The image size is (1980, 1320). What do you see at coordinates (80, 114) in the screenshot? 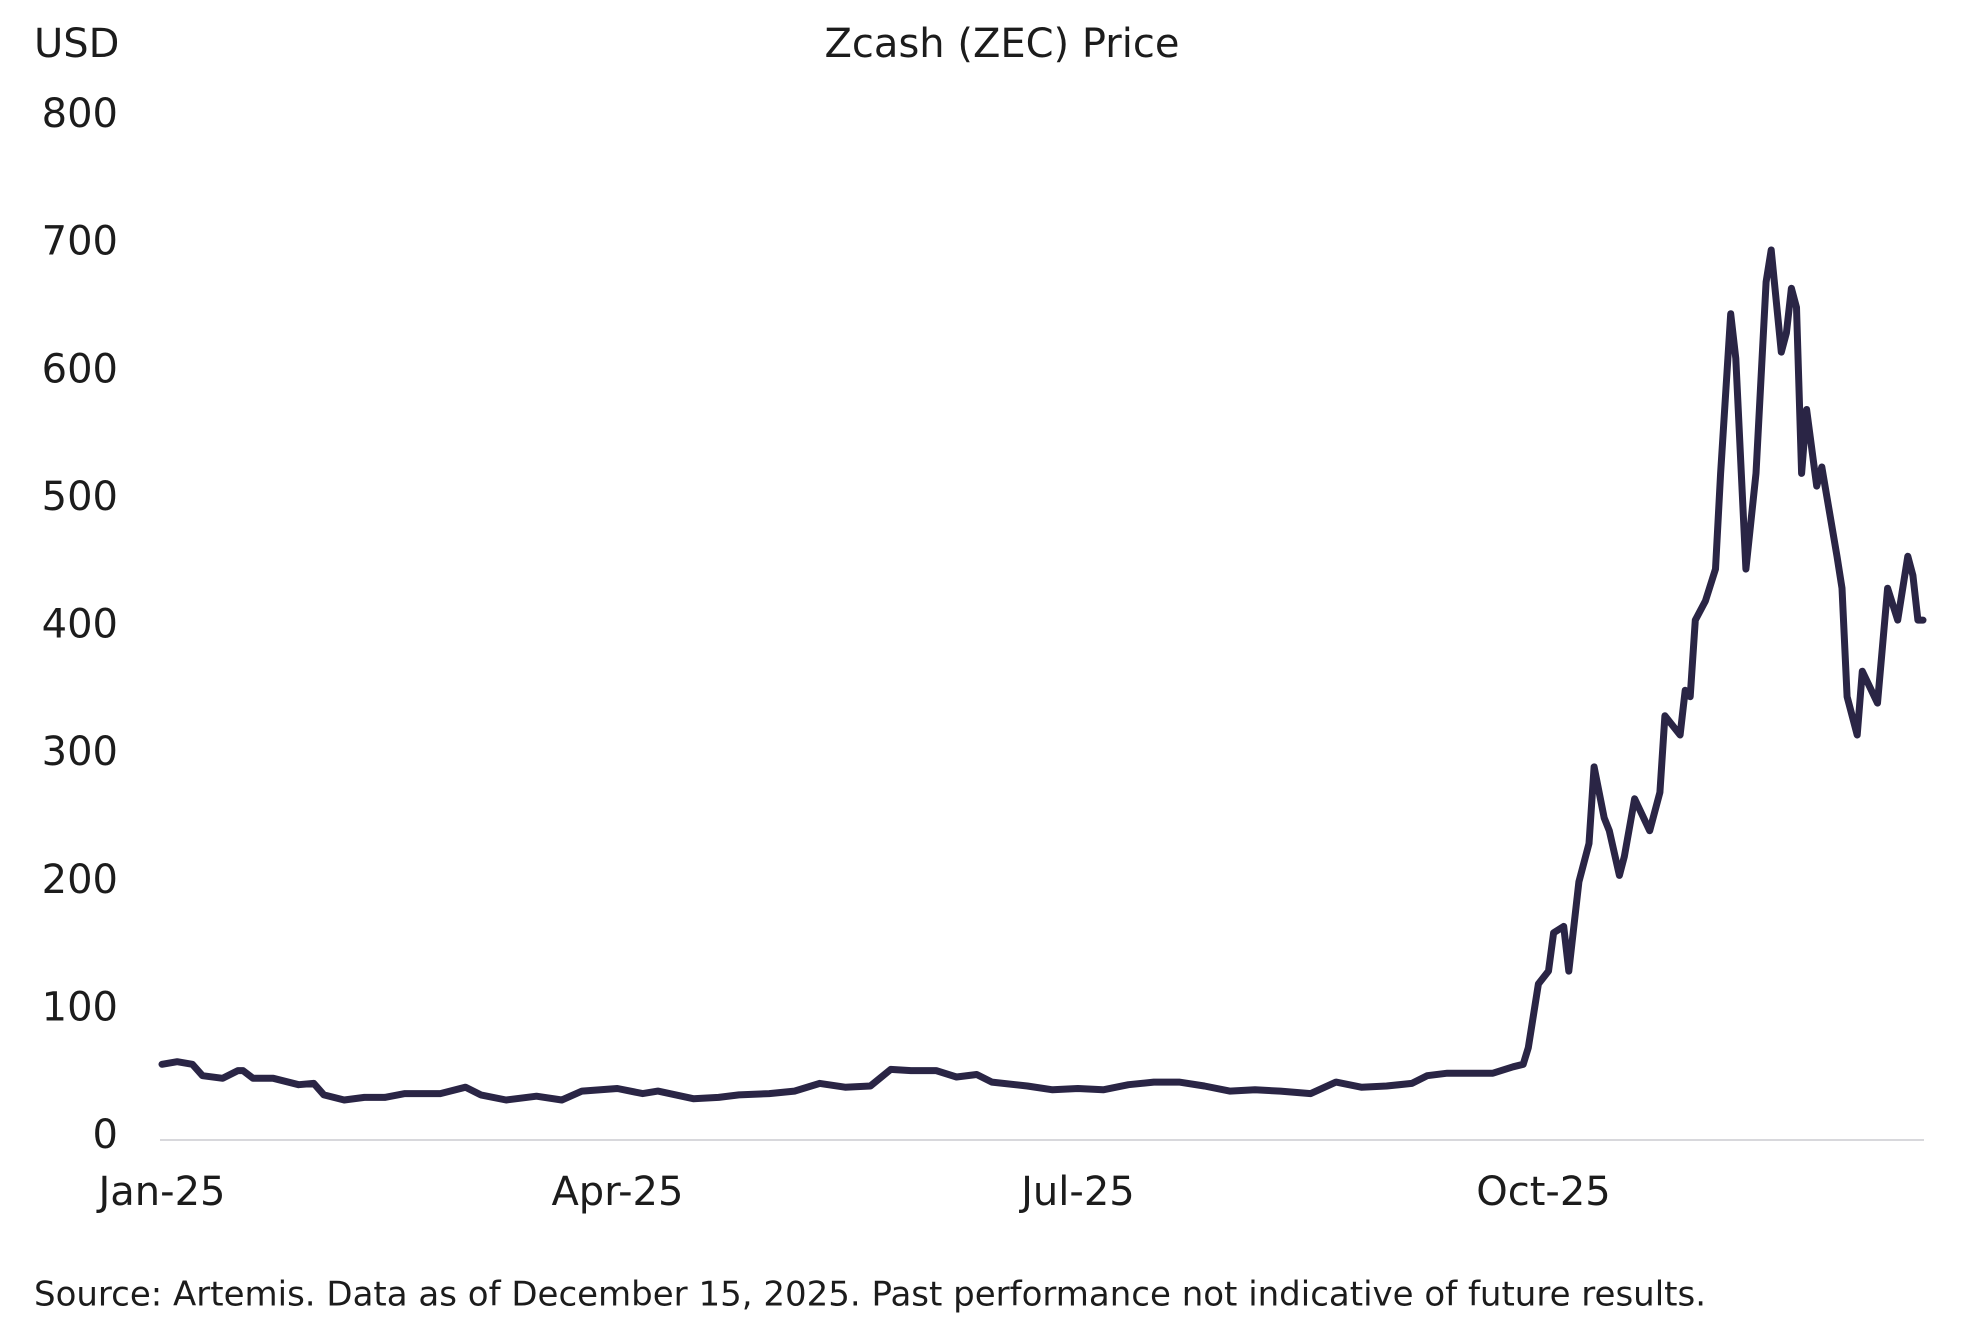
I see `y-tick-label: 800` at bounding box center [80, 114].